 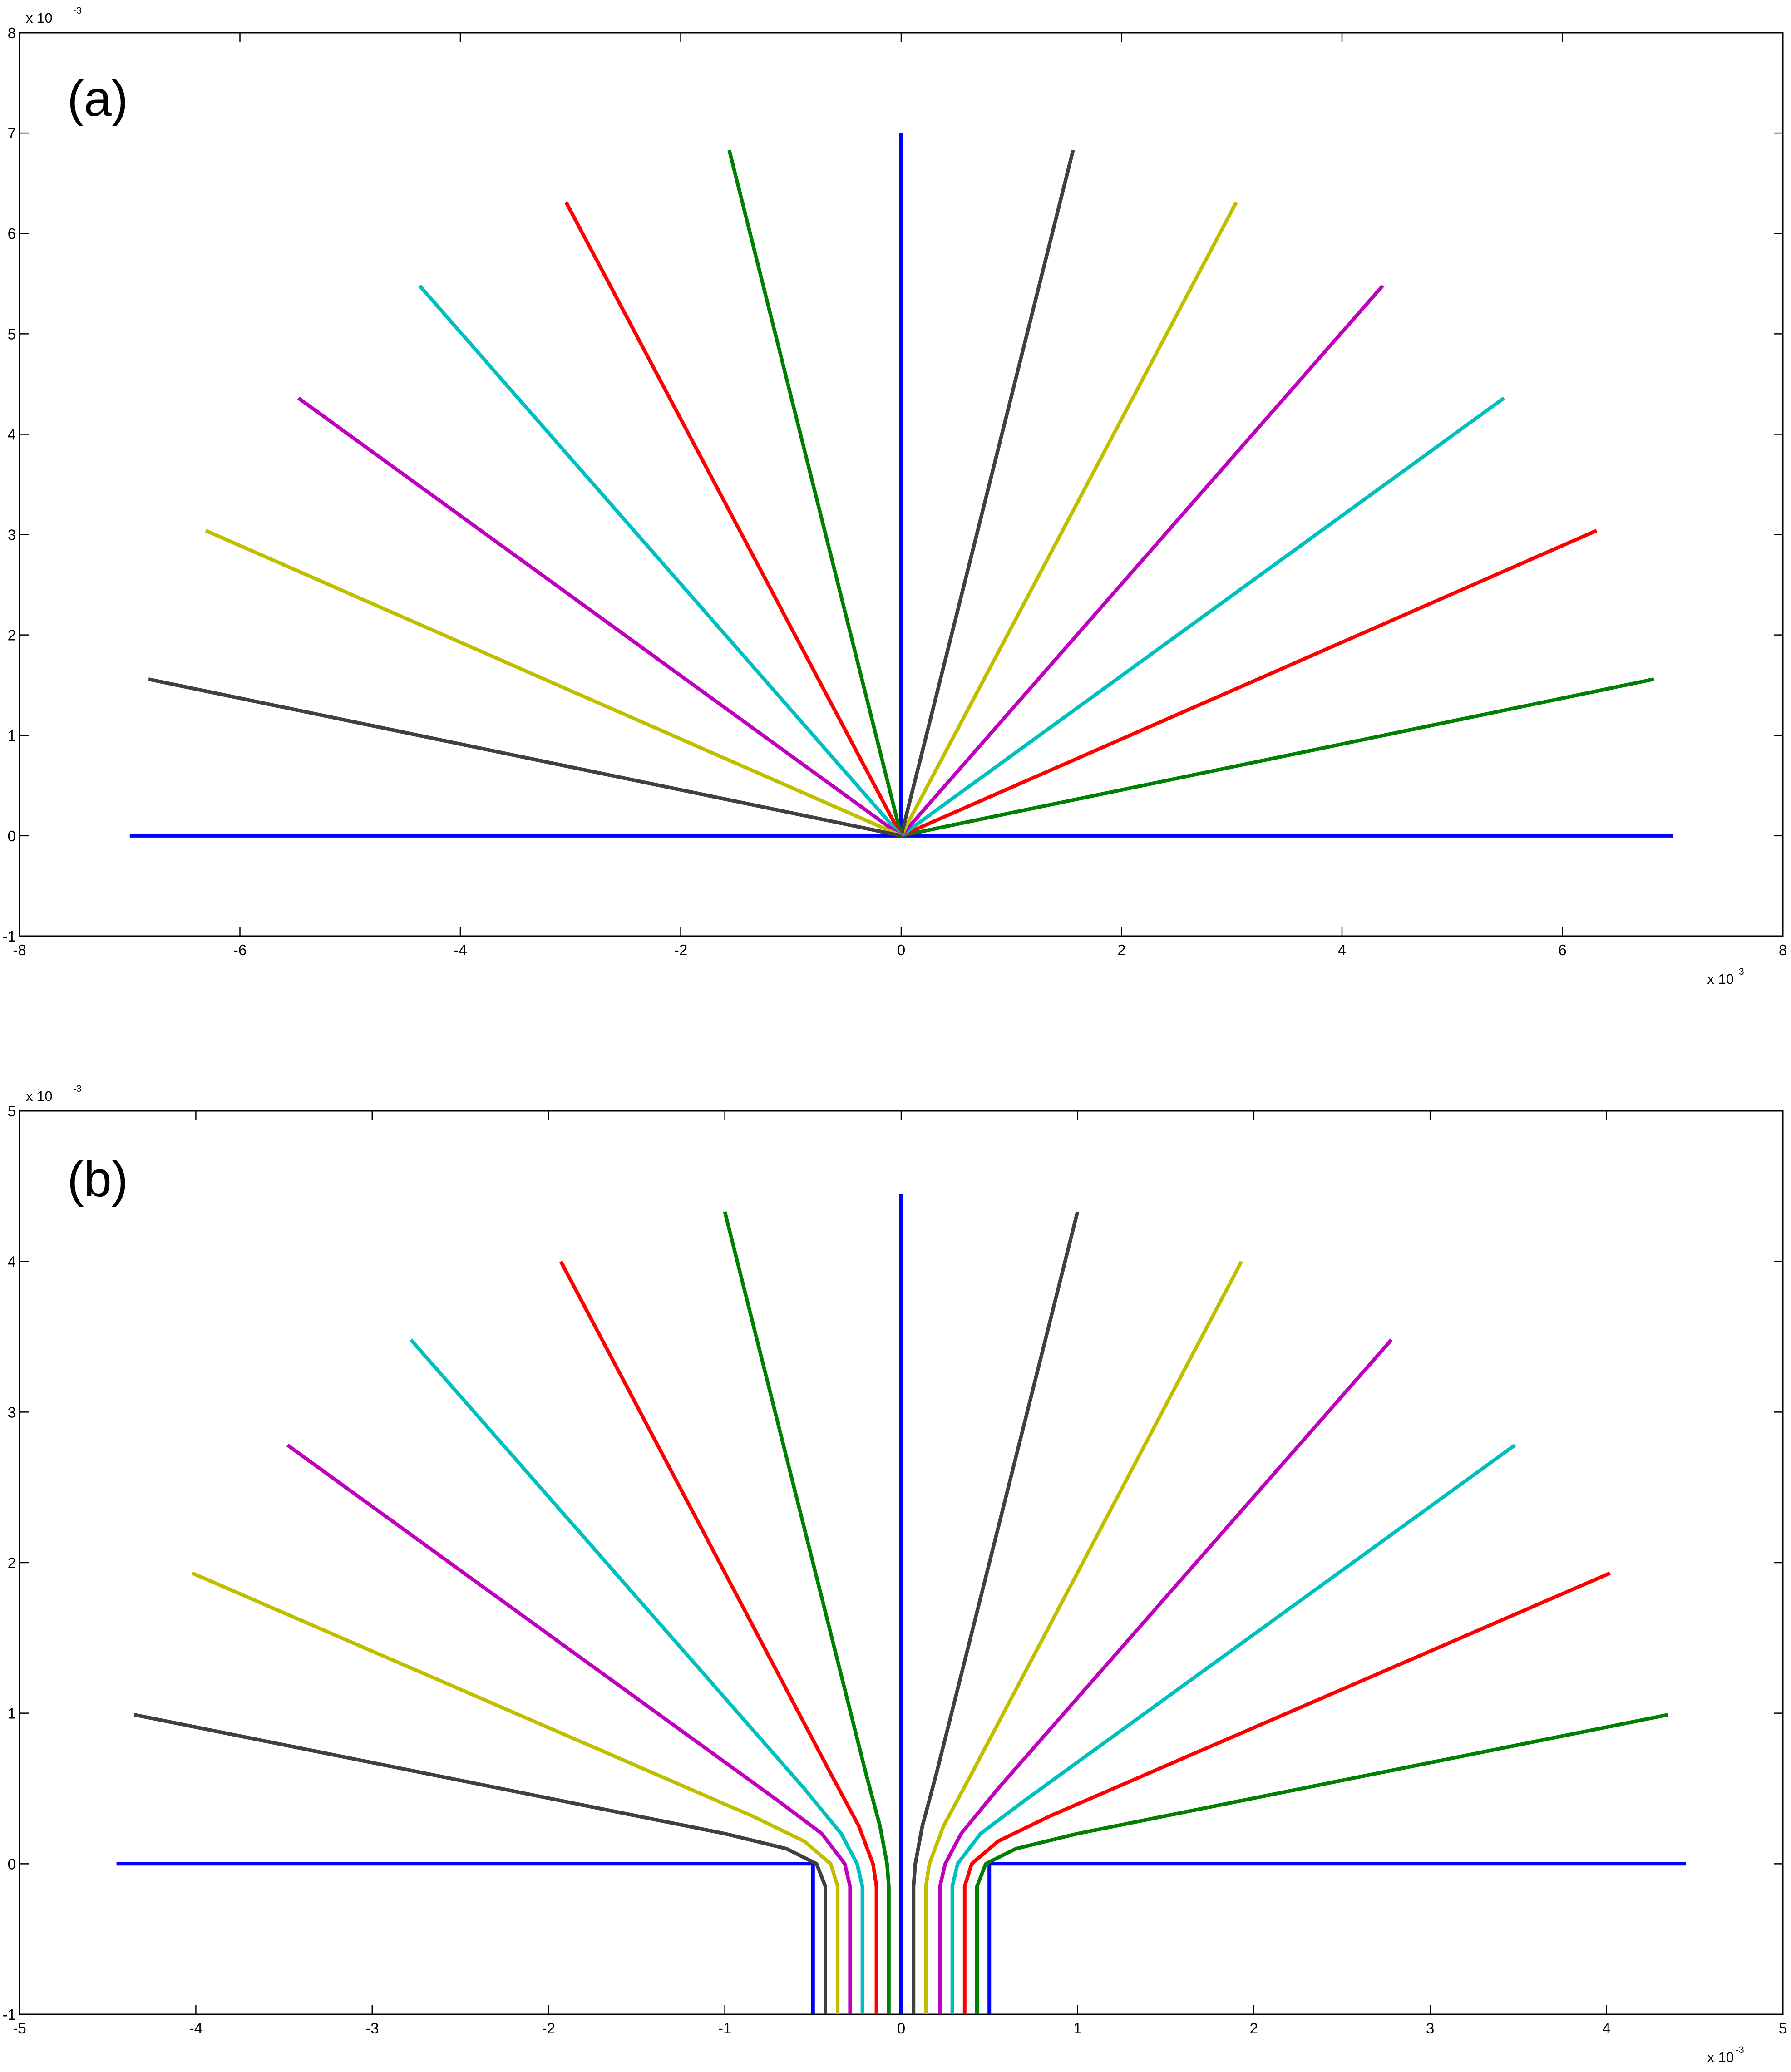 I want to click on x-tick-label: 5, so click(x=1783, y=2028).